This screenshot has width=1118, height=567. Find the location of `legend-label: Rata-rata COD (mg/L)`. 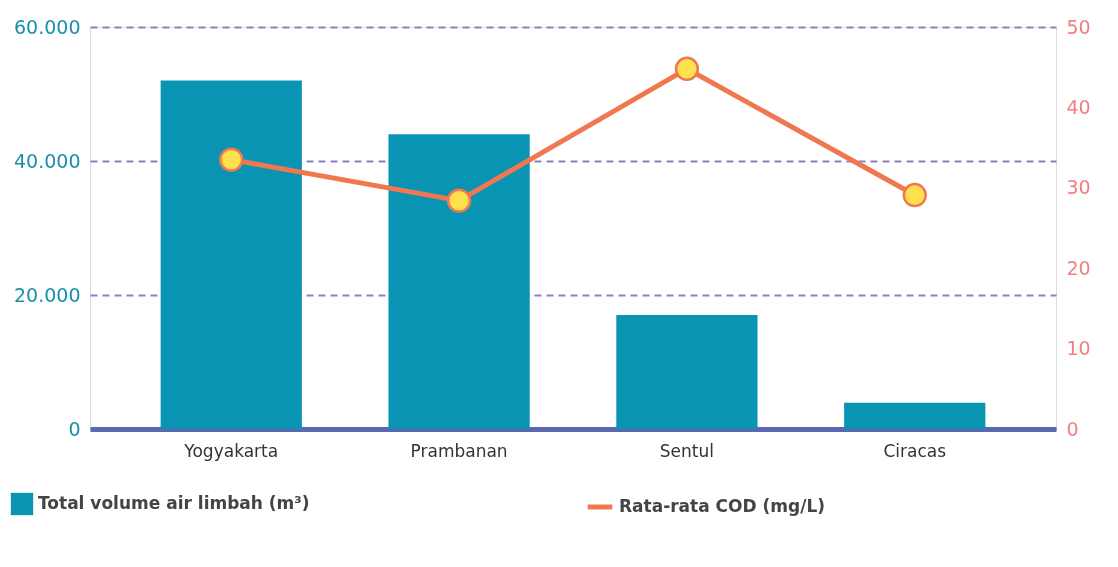

legend-label: Rata-rata COD (mg/L) is located at coordinates (722, 506).